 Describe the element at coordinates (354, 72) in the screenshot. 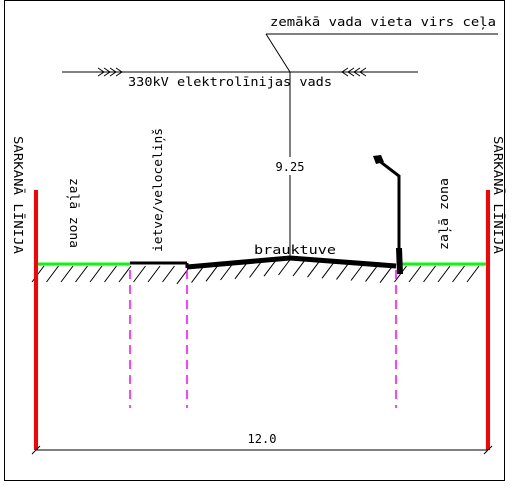

I see `wire-arrows-right-icon` at that location.